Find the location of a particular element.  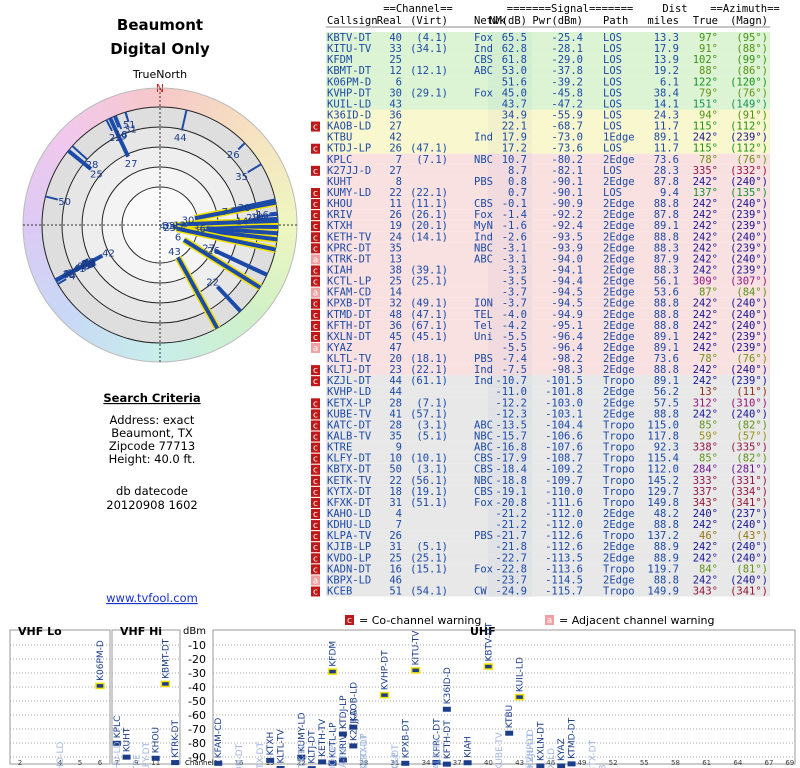

cell: KPXB-DT is located at coordinates (349, 304).